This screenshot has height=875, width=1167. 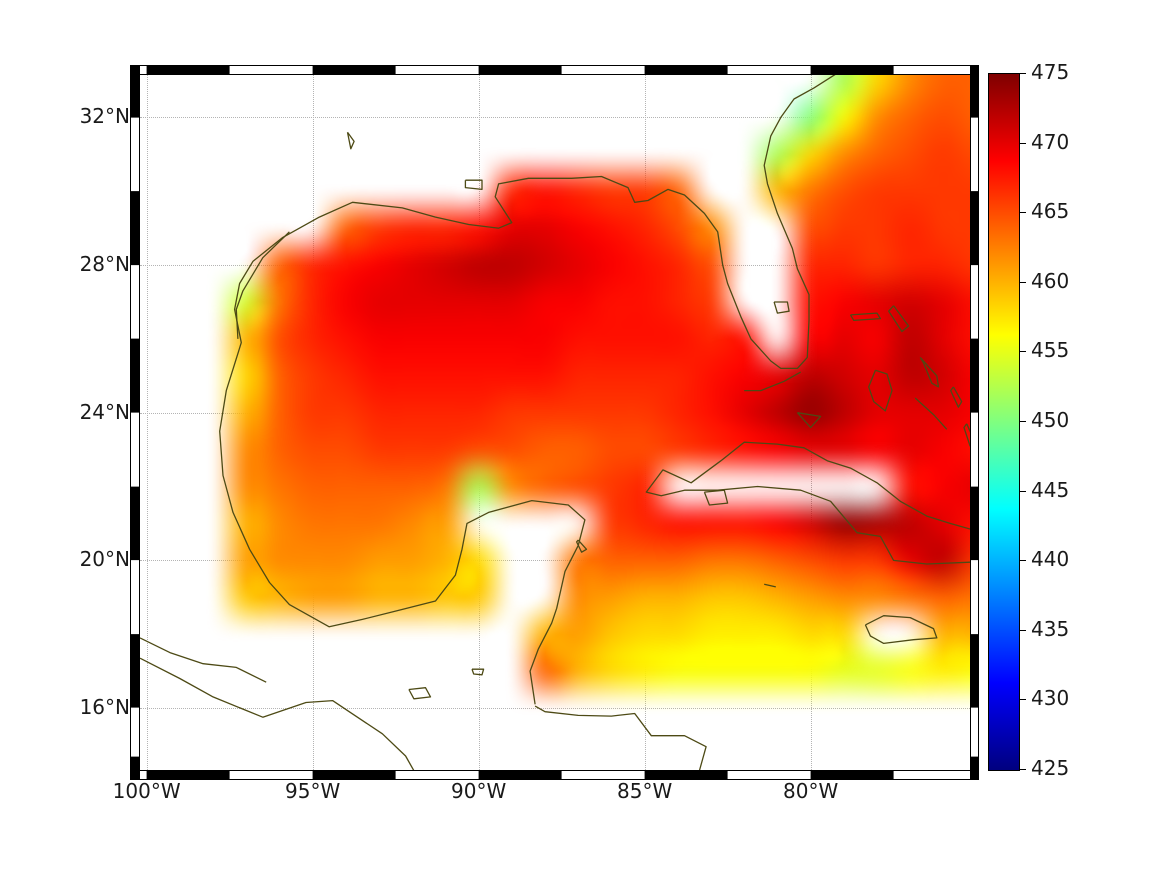 I want to click on coastline-cuba, so click(x=807, y=503).